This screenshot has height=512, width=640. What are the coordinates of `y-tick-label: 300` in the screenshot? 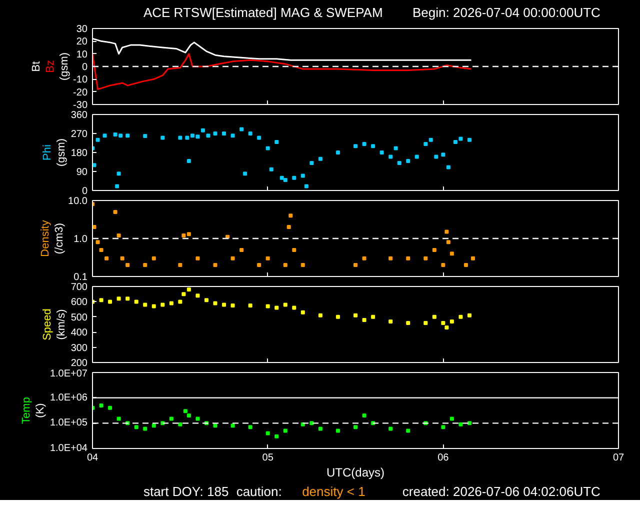 It's located at (79, 348).